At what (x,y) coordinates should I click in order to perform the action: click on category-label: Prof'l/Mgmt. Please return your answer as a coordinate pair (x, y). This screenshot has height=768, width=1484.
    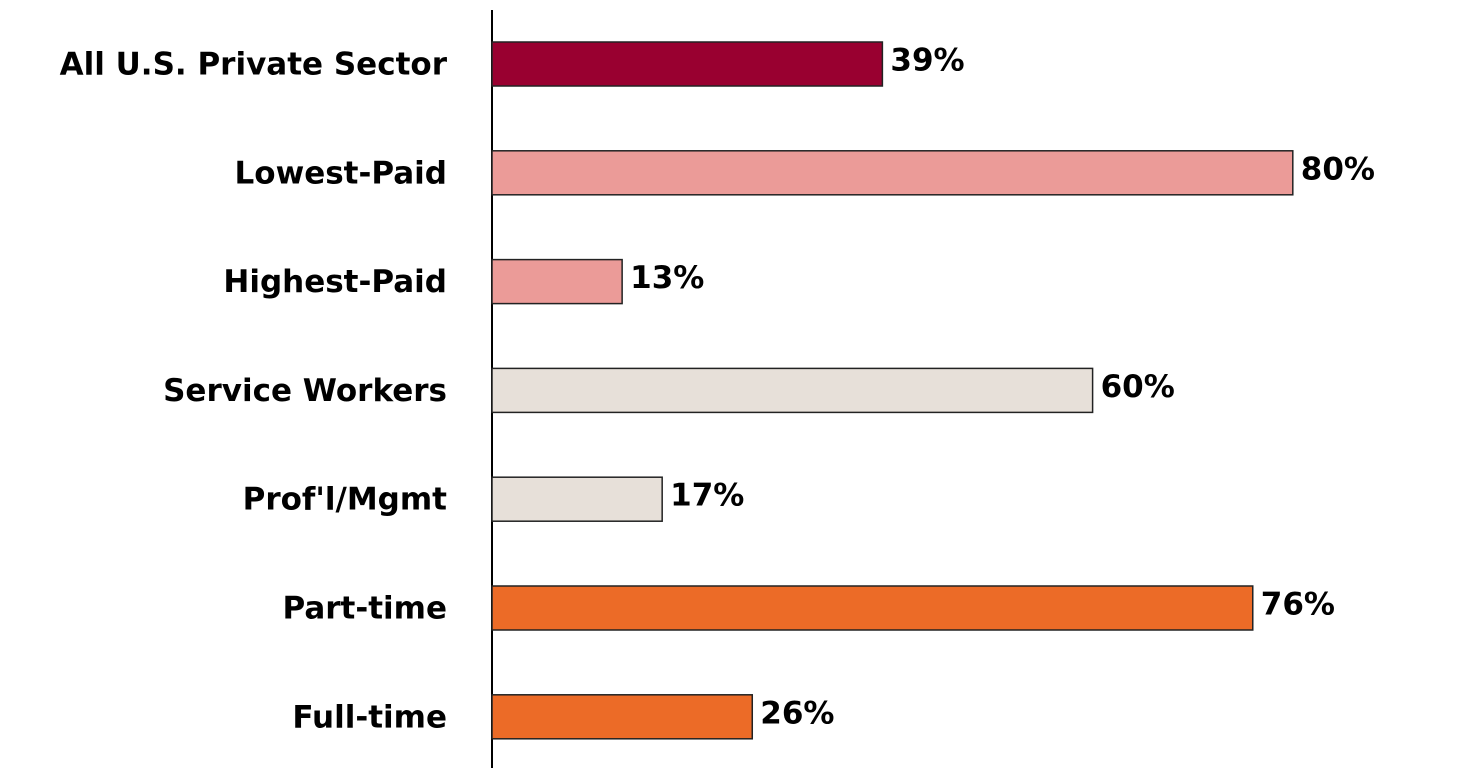
    Looking at the image, I should click on (345, 500).